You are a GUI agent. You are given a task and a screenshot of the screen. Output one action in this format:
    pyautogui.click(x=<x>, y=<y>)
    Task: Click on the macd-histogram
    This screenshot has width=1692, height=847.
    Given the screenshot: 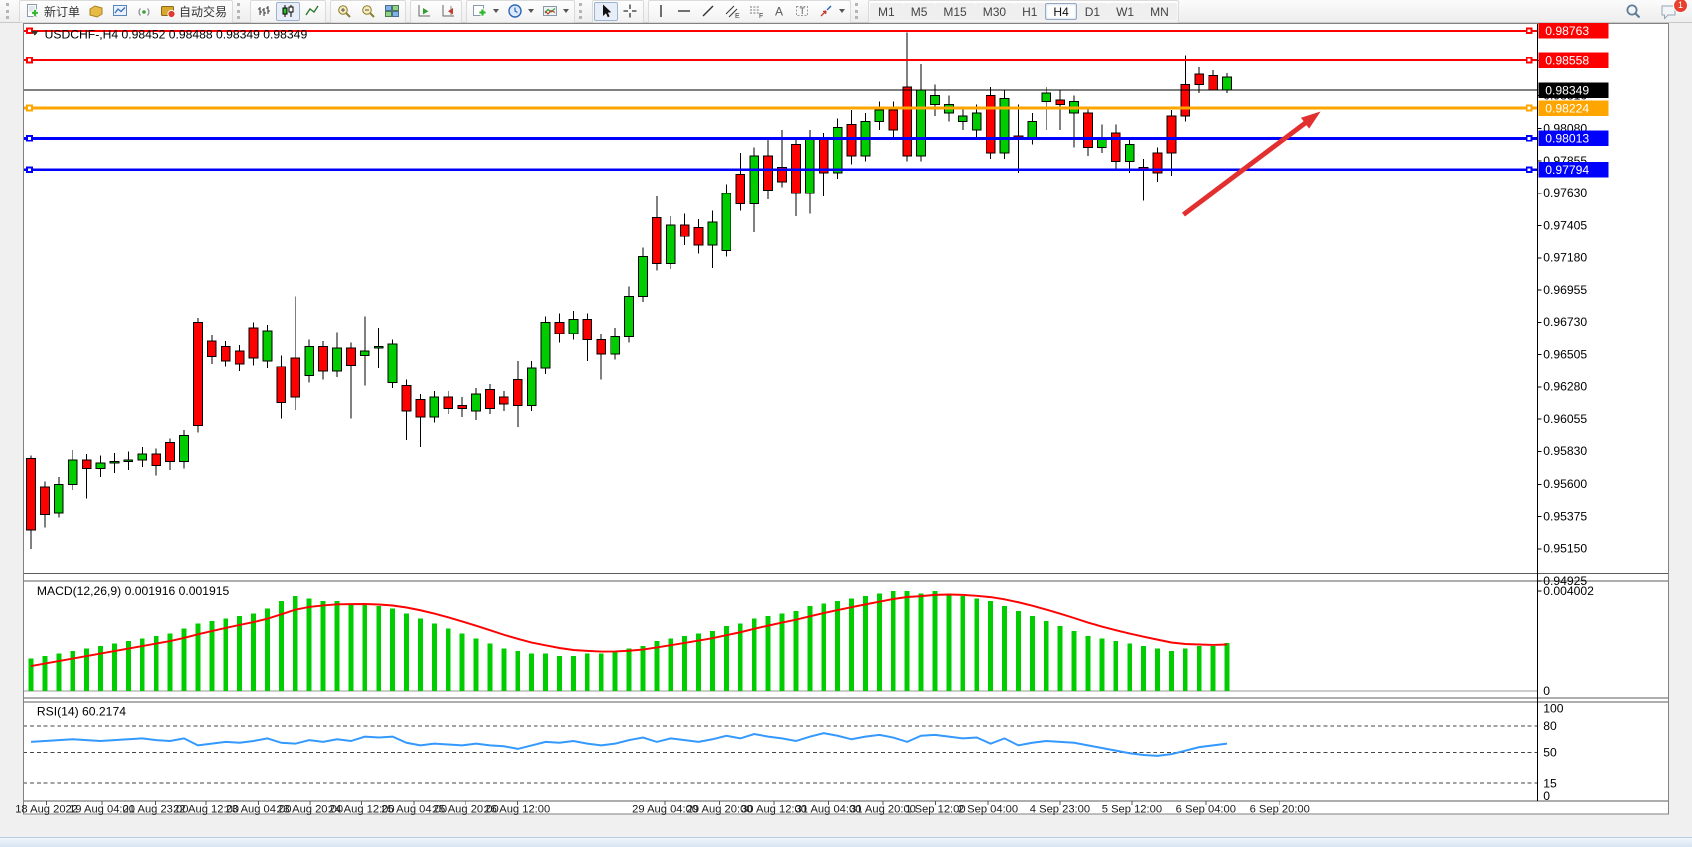 What is the action you would take?
    pyautogui.click(x=629, y=641)
    